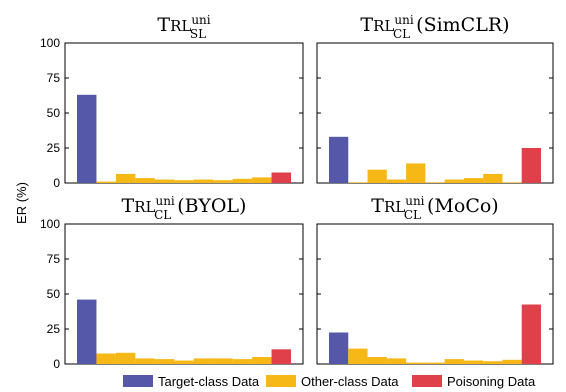 Image resolution: width=566 pixels, height=392 pixels. I want to click on panel-title: TRLuni CL (MoCo), so click(434, 208).